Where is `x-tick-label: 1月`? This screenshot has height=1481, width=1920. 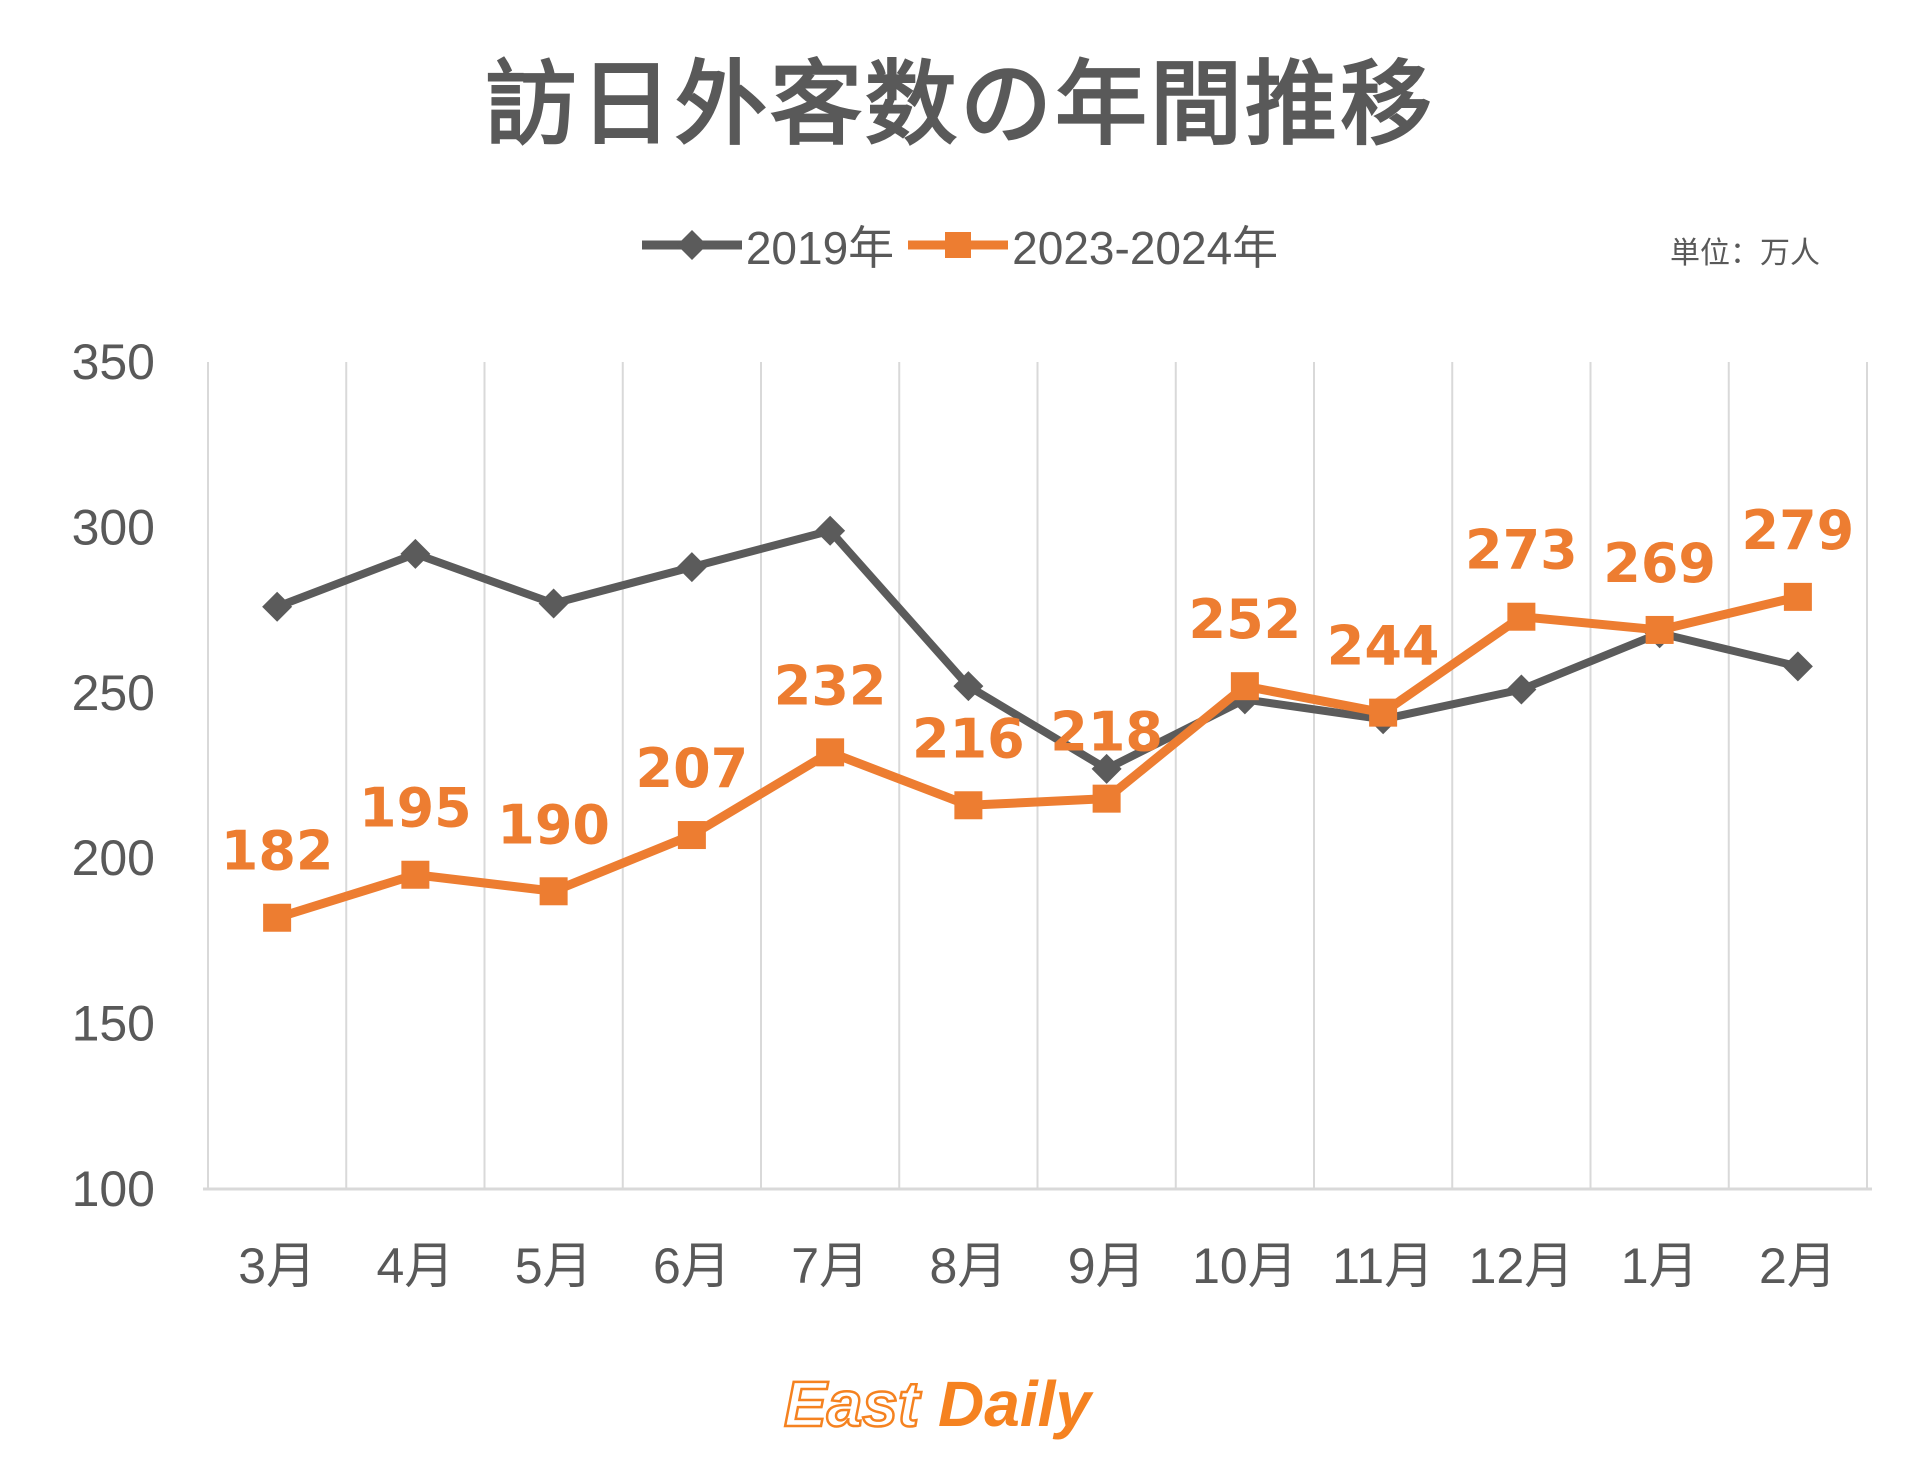 x-tick-label: 1月 is located at coordinates (1660, 1266).